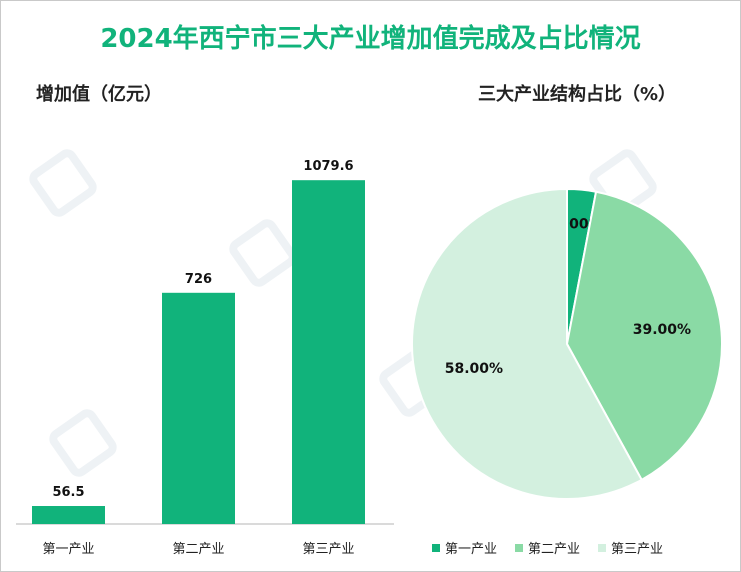  Describe the element at coordinates (328, 549) in the screenshot. I see `bar-category-label: 第三产业` at that location.